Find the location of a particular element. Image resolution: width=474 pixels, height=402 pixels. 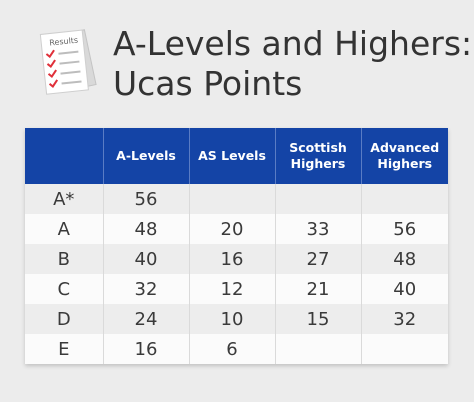

table-row: B 40 16 27 48 is located at coordinates (236, 259).